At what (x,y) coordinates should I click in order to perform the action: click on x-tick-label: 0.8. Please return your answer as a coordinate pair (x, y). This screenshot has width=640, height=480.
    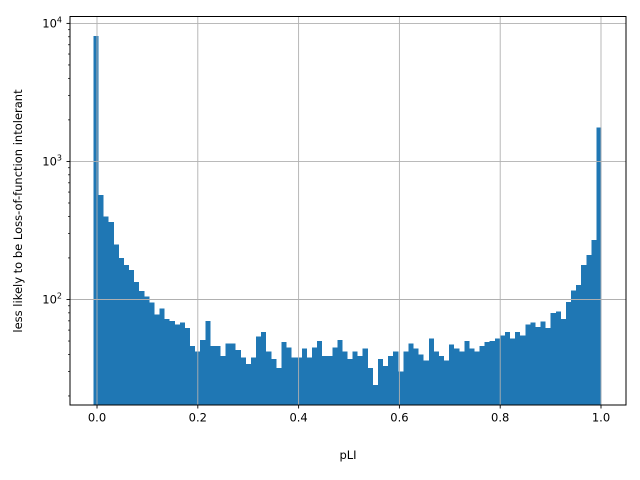
    Looking at the image, I should click on (500, 418).